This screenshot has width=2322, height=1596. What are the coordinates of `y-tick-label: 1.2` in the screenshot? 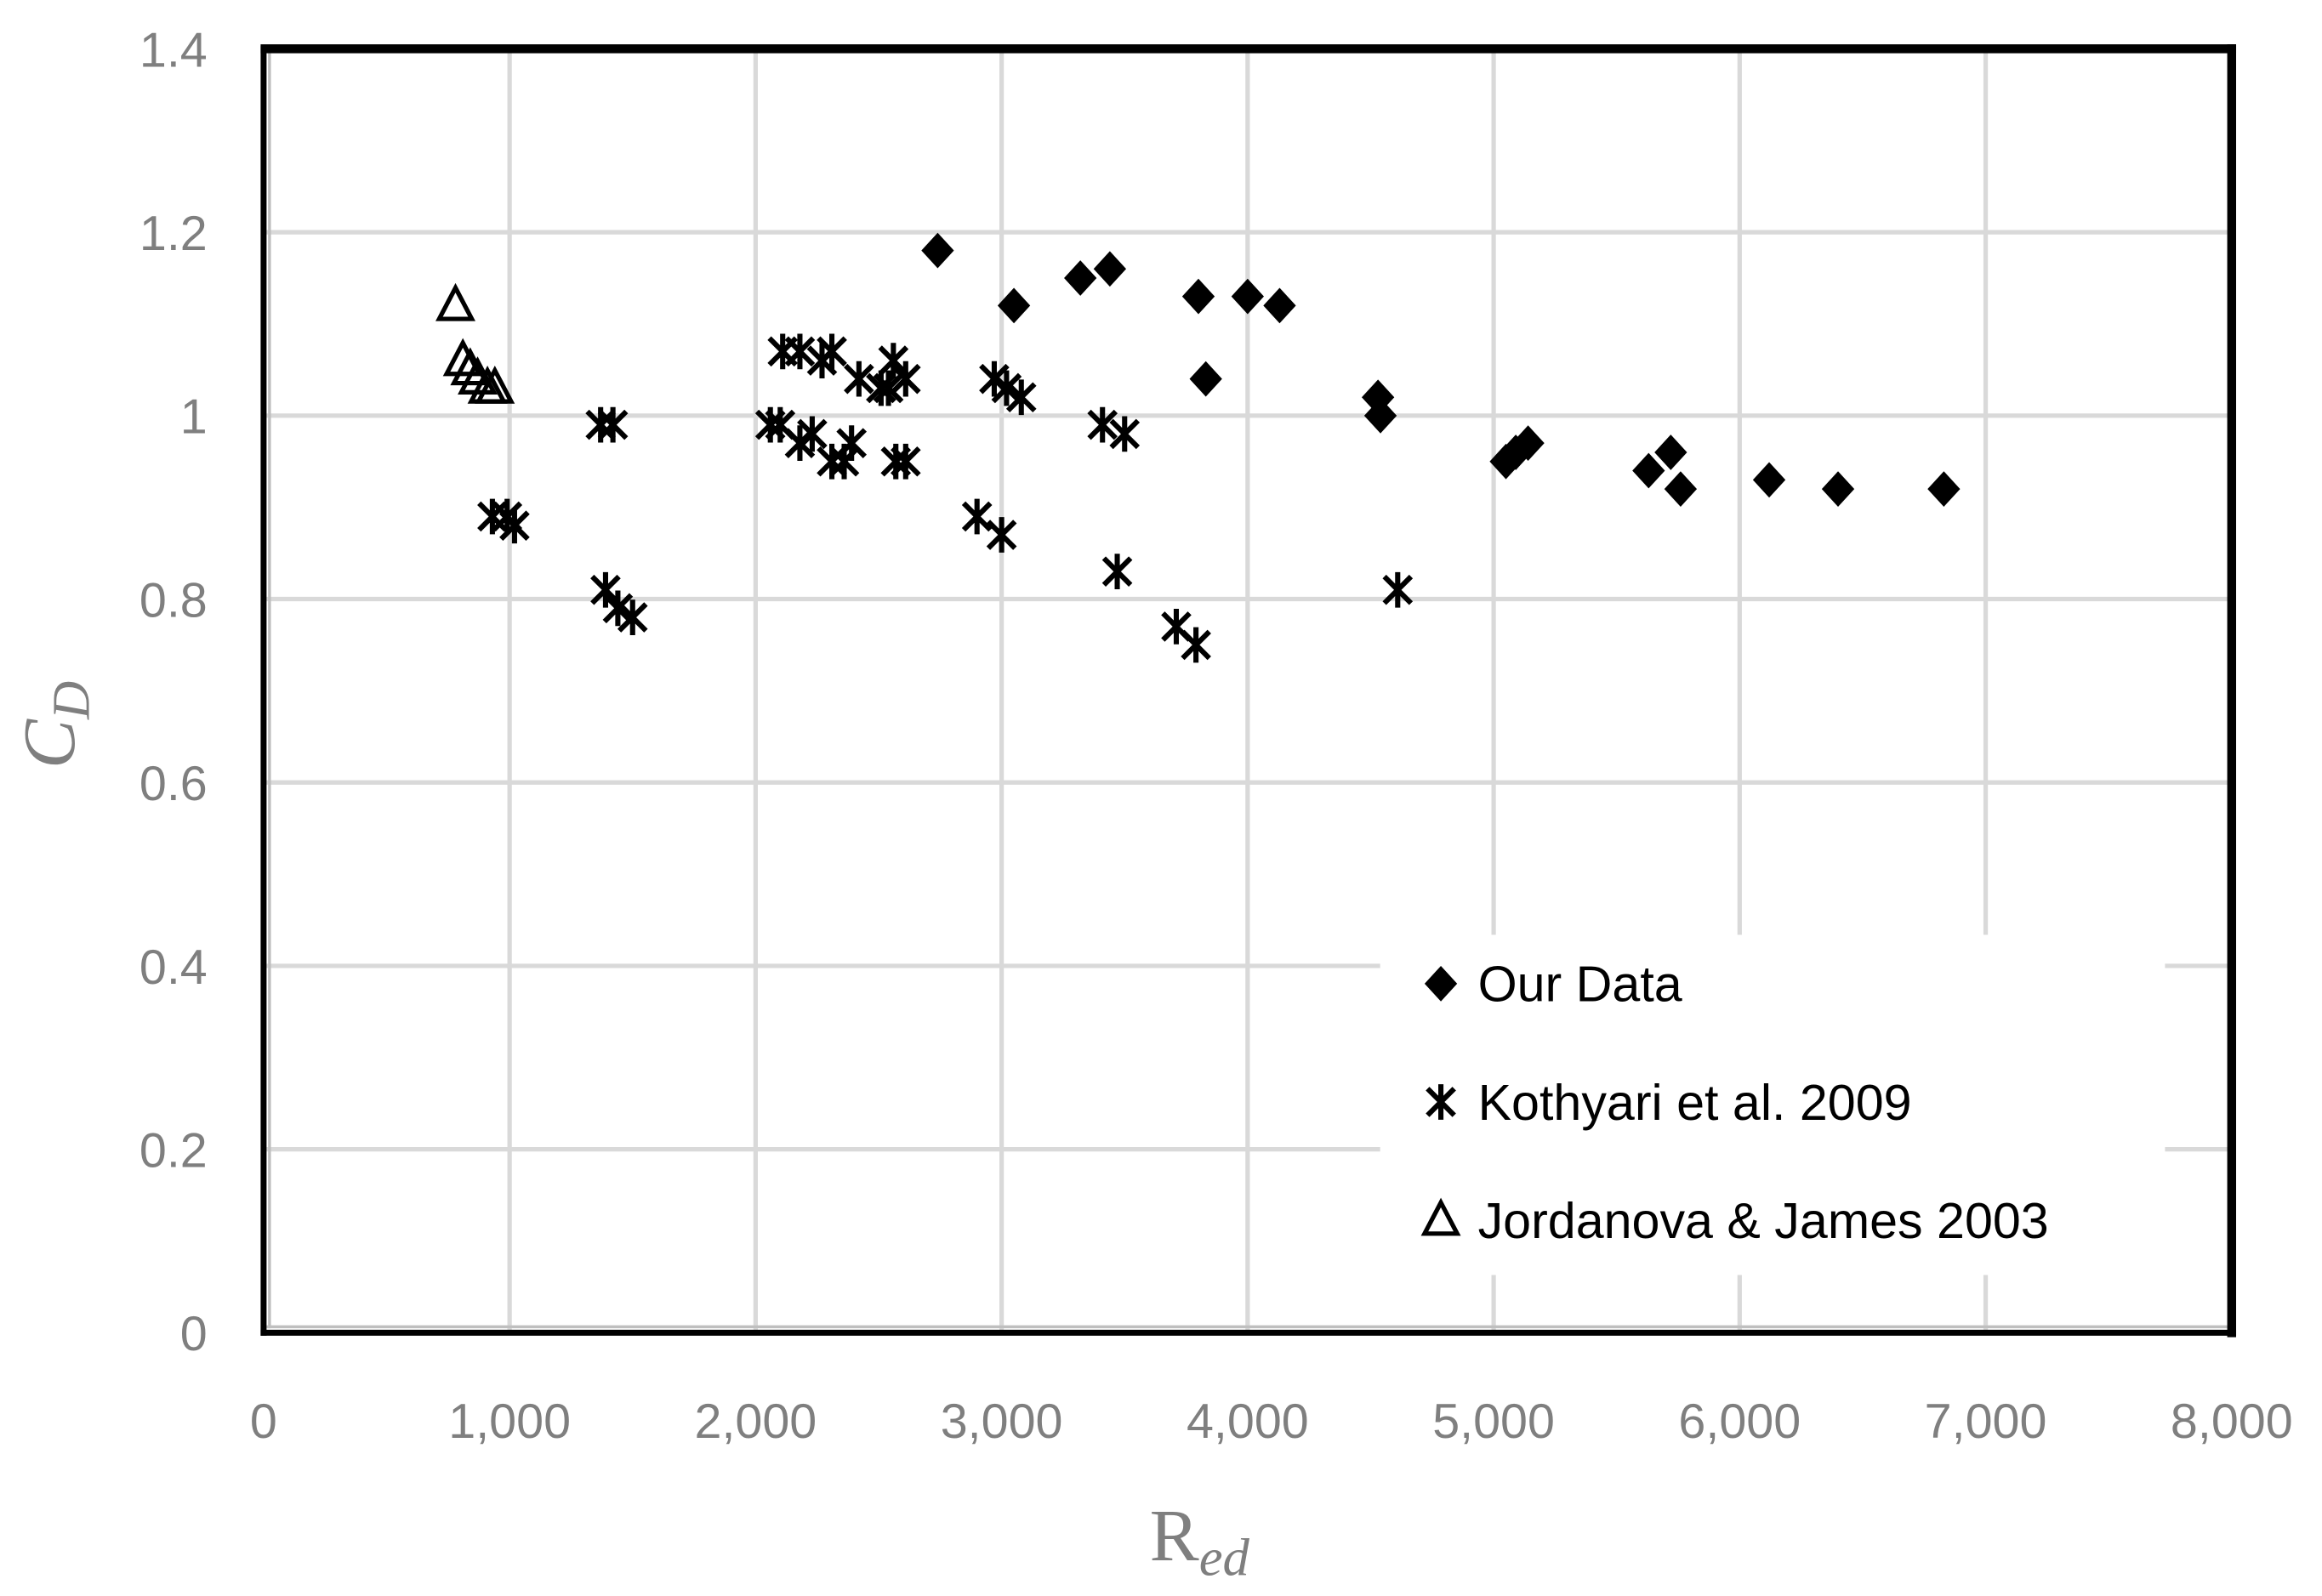 It's located at (173, 234).